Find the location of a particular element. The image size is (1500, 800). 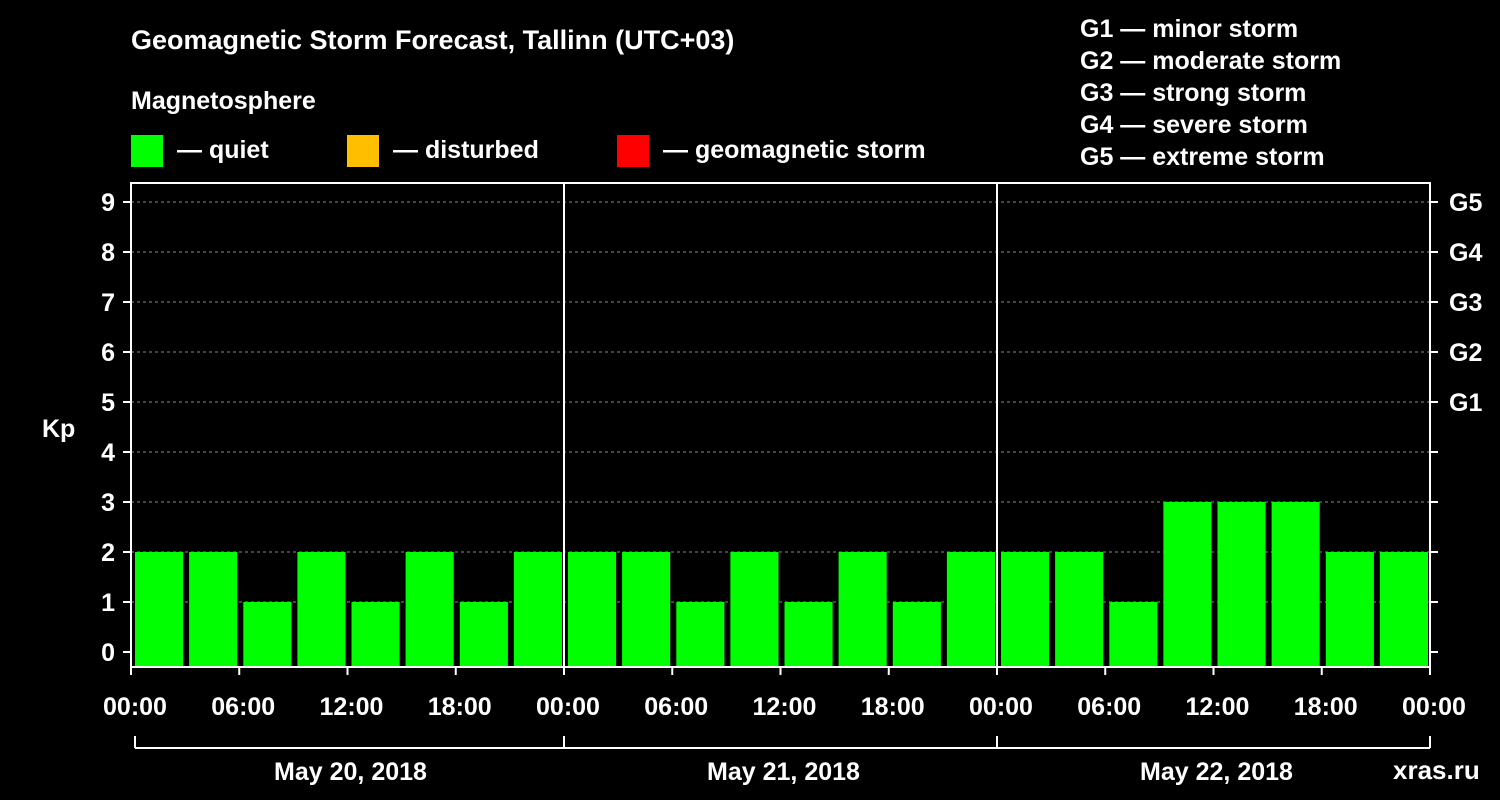

y-tick-label-3: 3 is located at coordinates (108, 503).